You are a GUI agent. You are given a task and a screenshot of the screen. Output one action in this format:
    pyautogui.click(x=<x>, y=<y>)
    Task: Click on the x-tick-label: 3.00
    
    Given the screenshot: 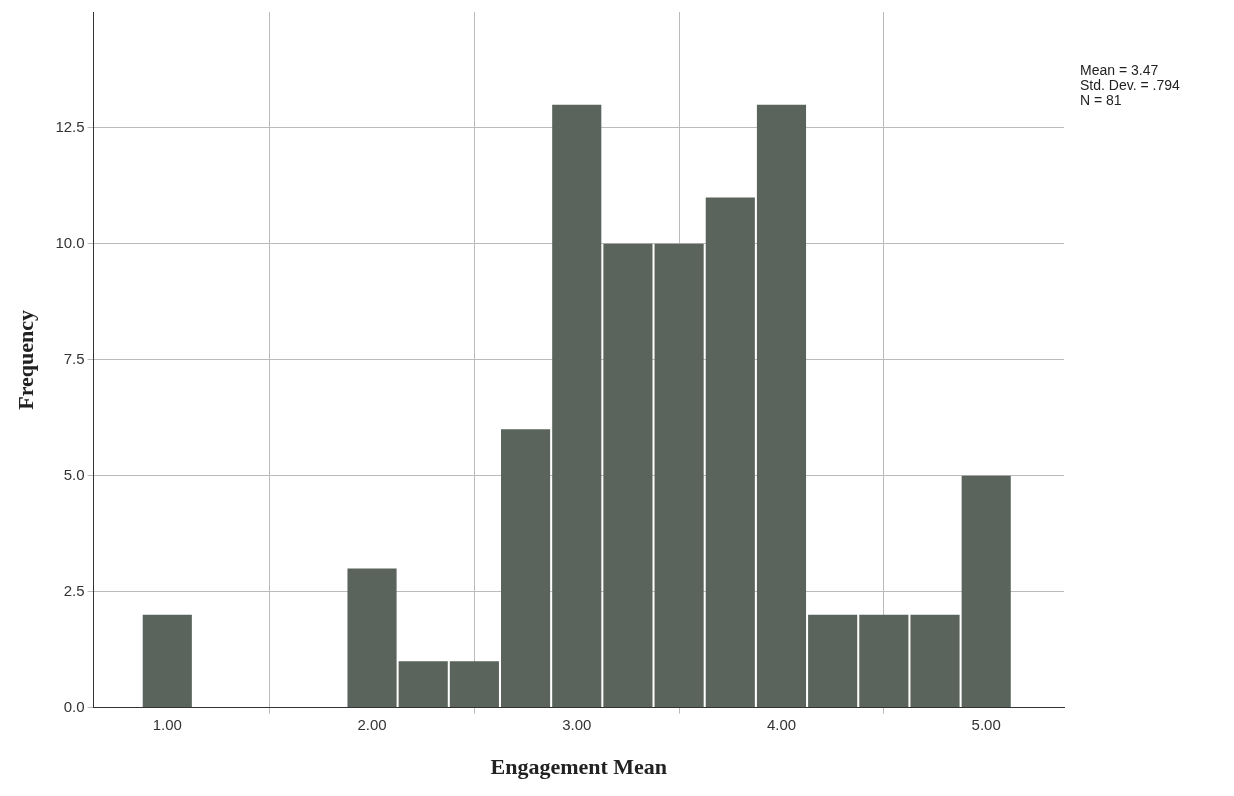 What is the action you would take?
    pyautogui.click(x=577, y=724)
    